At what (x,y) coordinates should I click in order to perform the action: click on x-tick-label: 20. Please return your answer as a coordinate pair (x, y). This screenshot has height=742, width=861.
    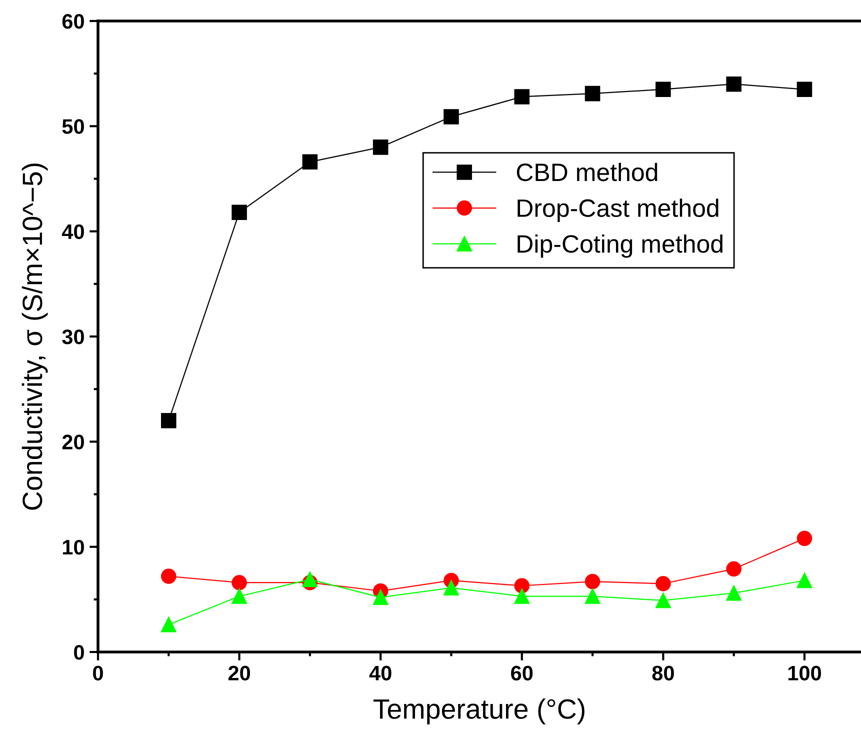
    Looking at the image, I should click on (239, 673).